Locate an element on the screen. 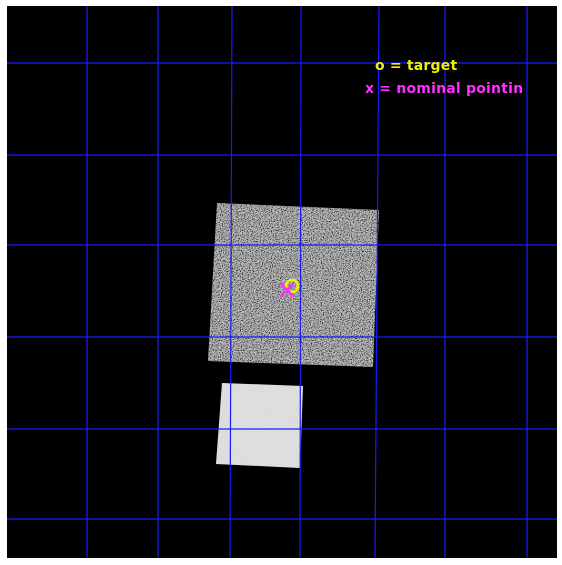  detector-secondary-noise is located at coordinates (259, 425).